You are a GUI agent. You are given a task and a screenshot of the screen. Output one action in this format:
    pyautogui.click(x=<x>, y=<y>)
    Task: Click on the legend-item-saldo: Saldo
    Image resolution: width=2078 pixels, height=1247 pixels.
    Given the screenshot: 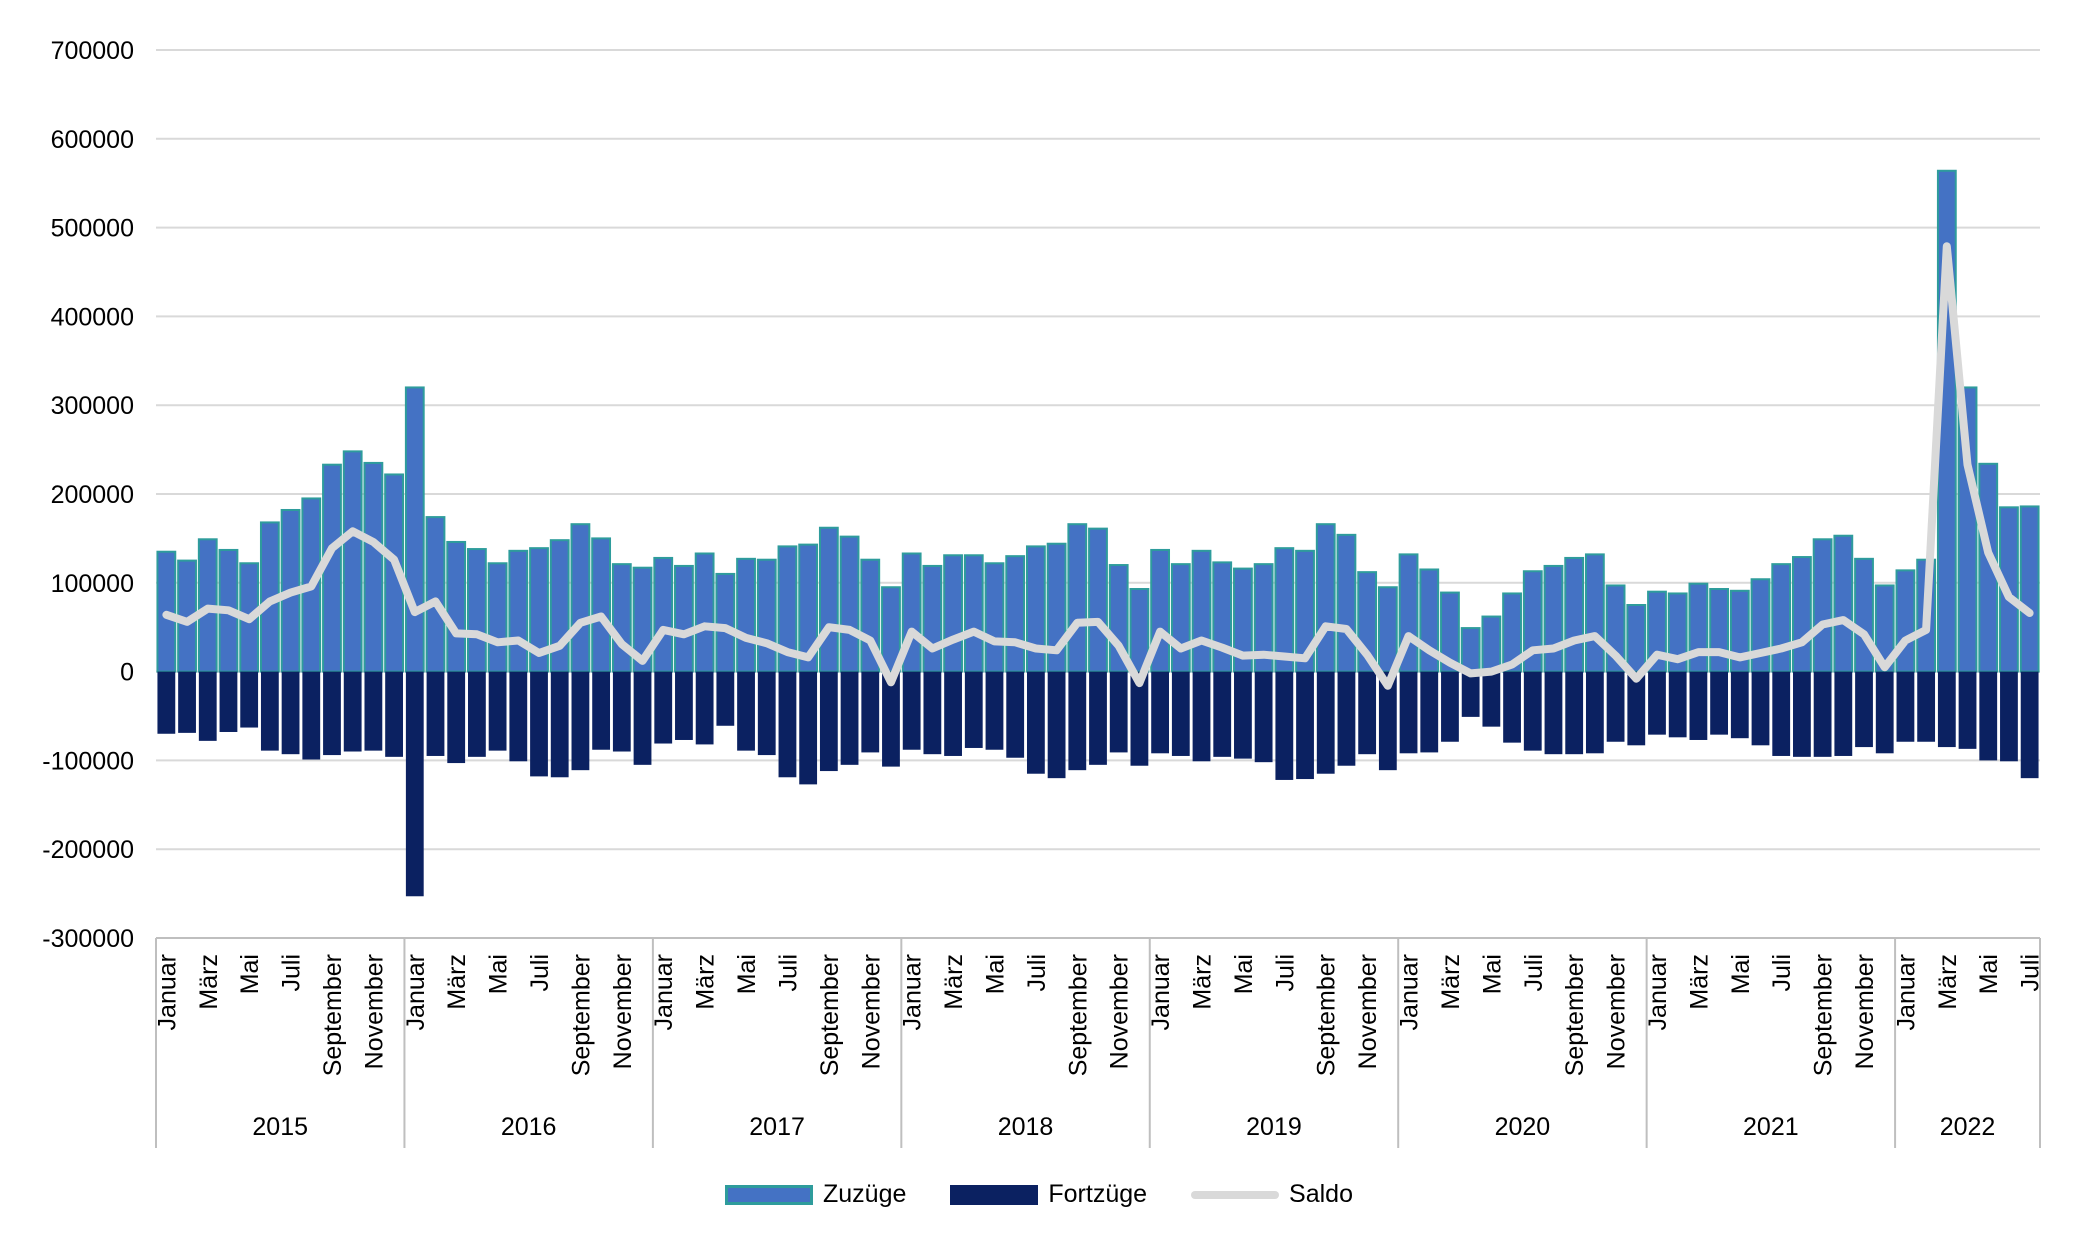 What is the action you would take?
    pyautogui.click(x=1272, y=1194)
    